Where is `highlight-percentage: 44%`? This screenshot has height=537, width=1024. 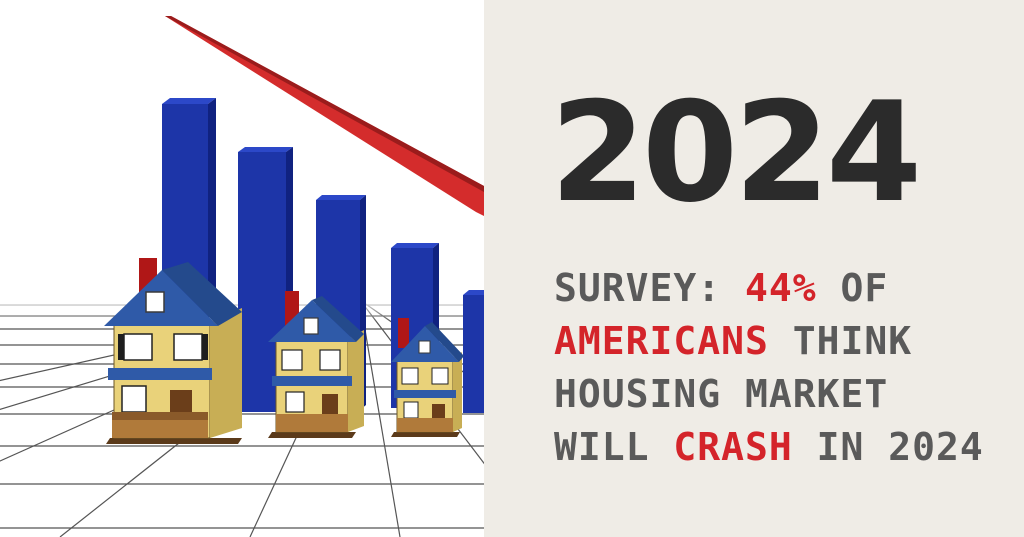 highlight-percentage: 44% is located at coordinates (781, 288).